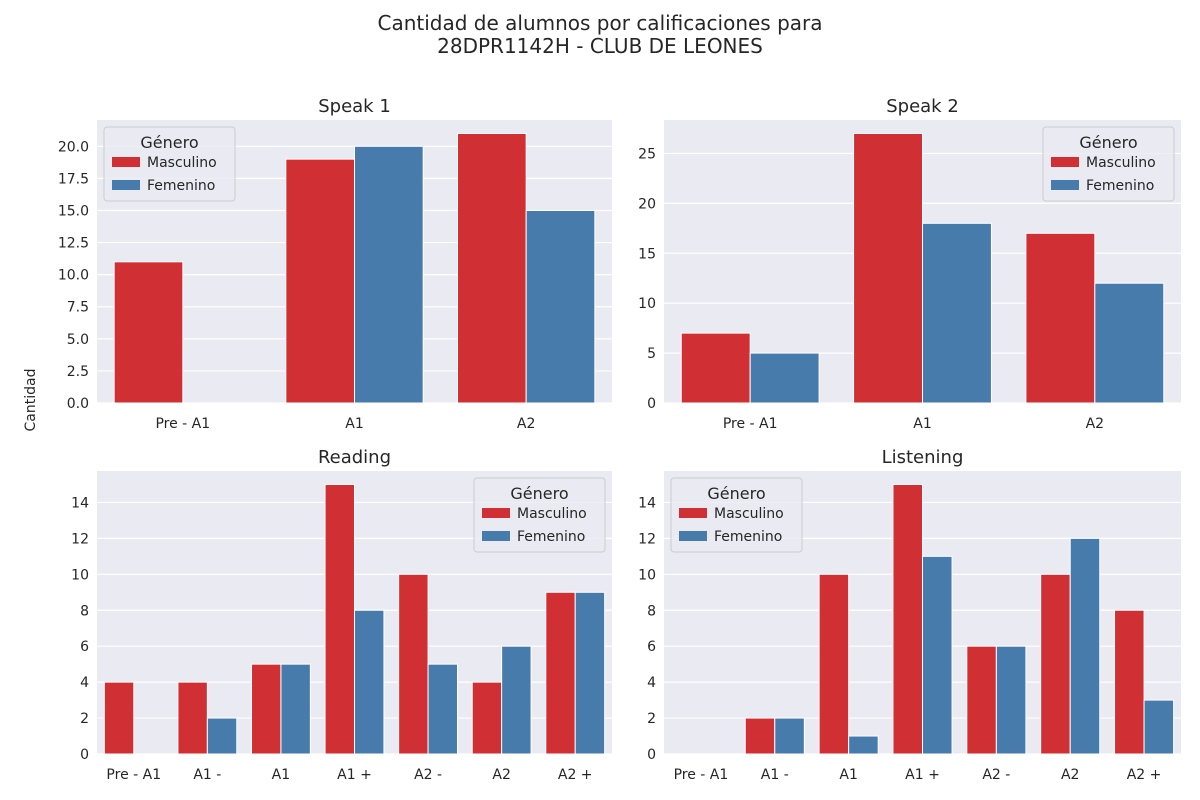  What do you see at coordinates (73, 244) in the screenshot?
I see `y-tick-label: 12.5` at bounding box center [73, 244].